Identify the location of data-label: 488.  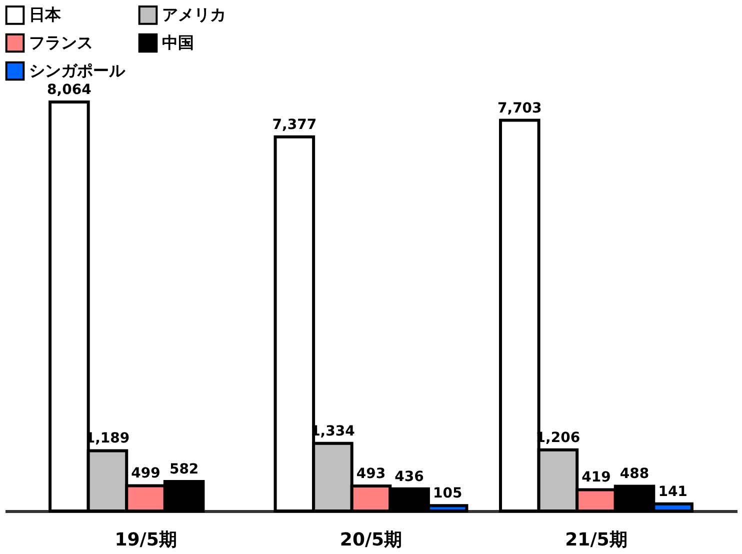
(635, 474).